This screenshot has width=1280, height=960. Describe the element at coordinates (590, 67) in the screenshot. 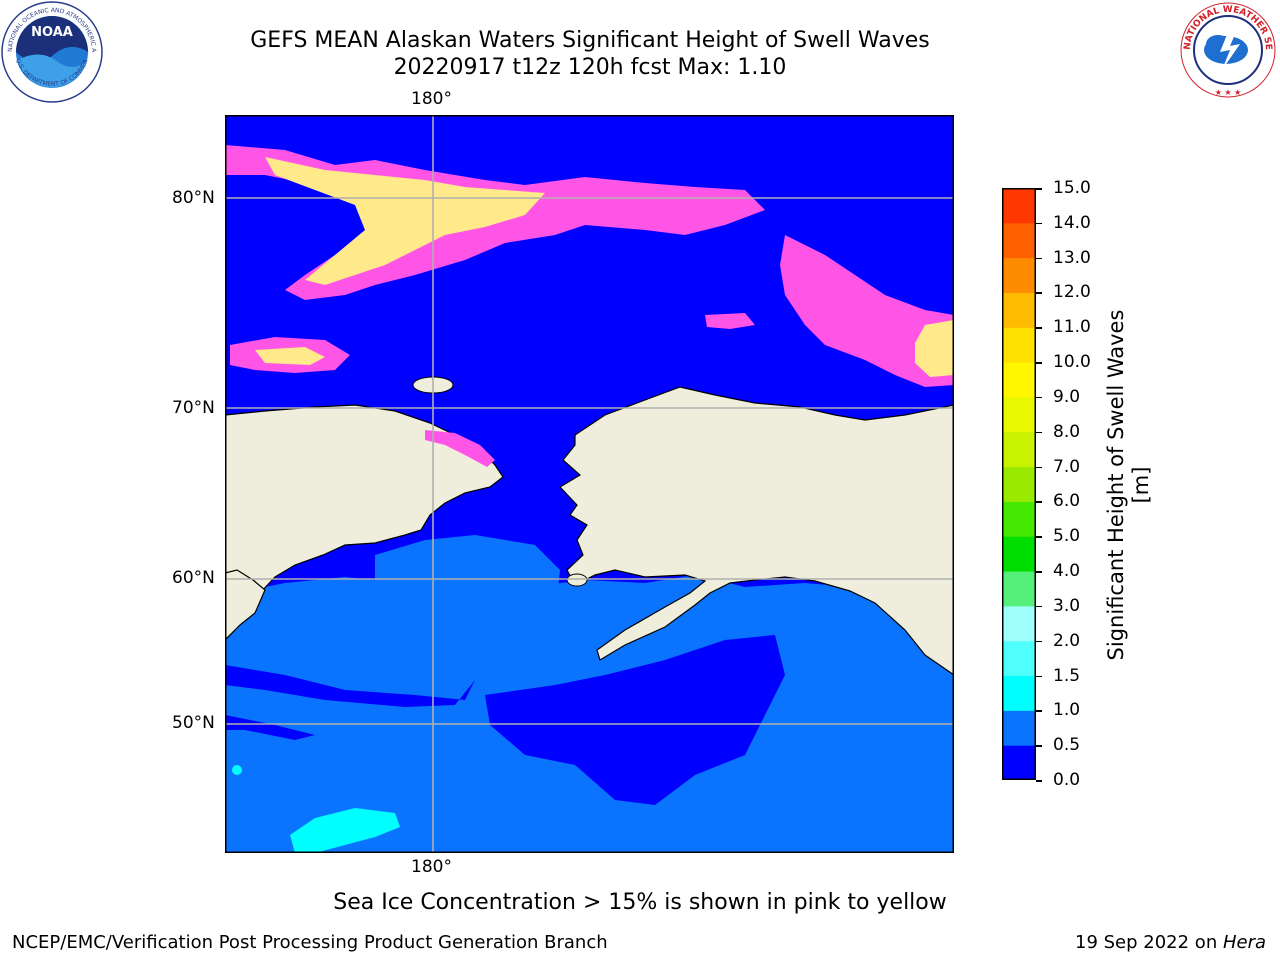

I see `chart-subtitle: 20220917 t12z 120h fcst Max: 1.10` at that location.